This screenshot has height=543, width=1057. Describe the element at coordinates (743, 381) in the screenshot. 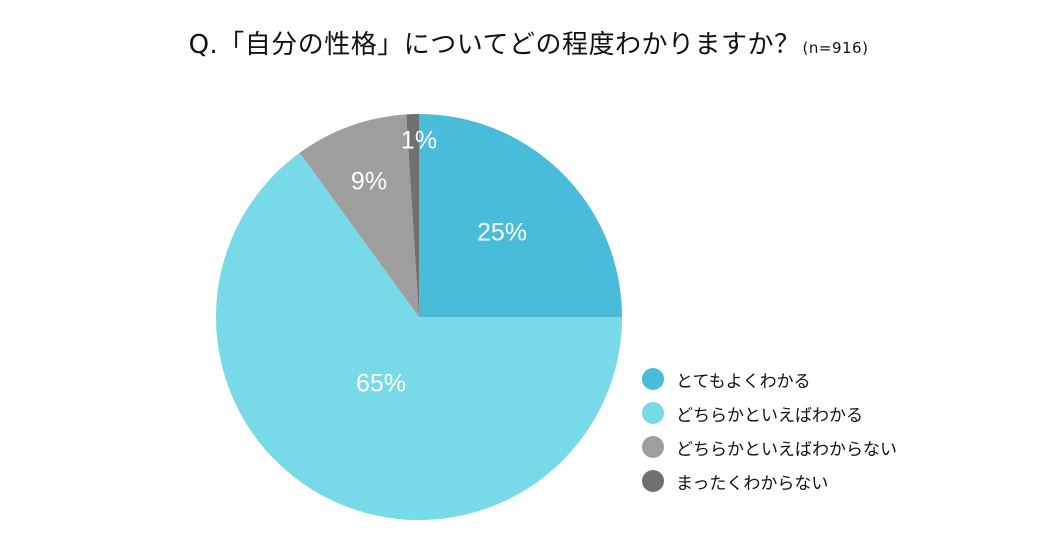

I see `legend-label: とてもよくわかる` at that location.